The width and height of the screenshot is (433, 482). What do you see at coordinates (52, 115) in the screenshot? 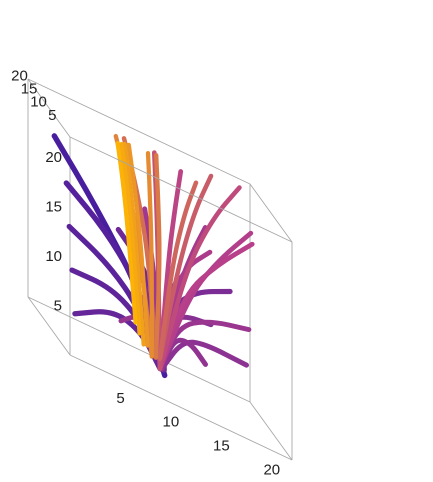
I see `y-tick-label: 5` at bounding box center [52, 115].